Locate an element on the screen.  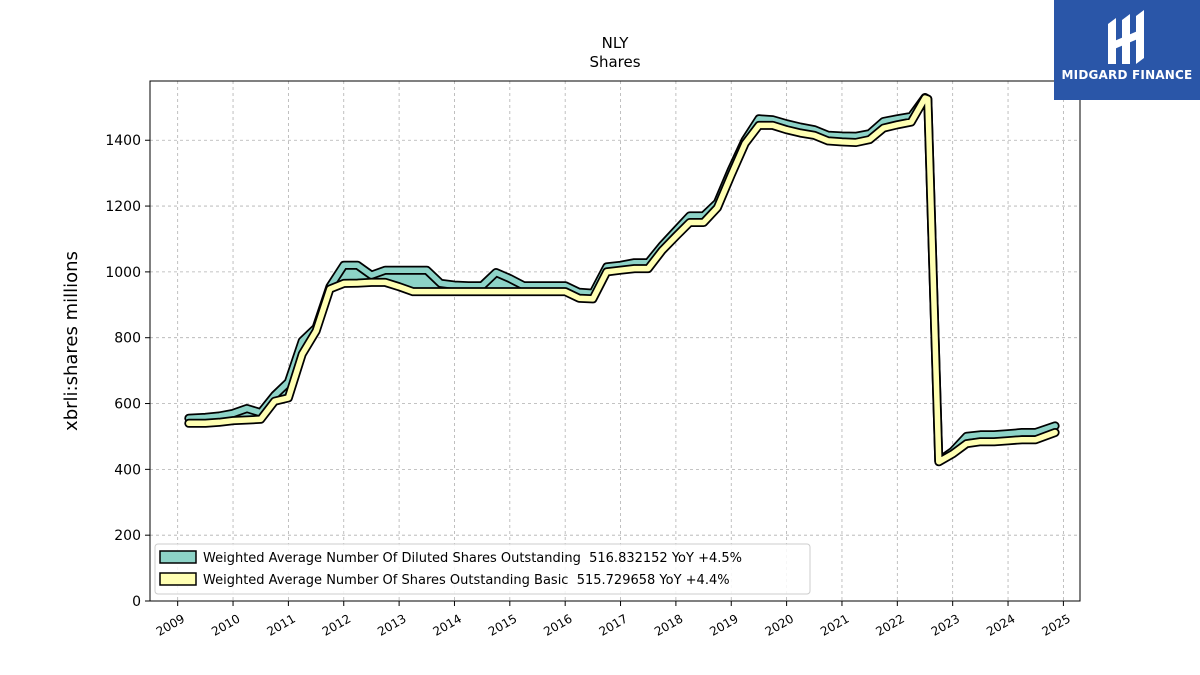
legend-box is located at coordinates (482, 569).